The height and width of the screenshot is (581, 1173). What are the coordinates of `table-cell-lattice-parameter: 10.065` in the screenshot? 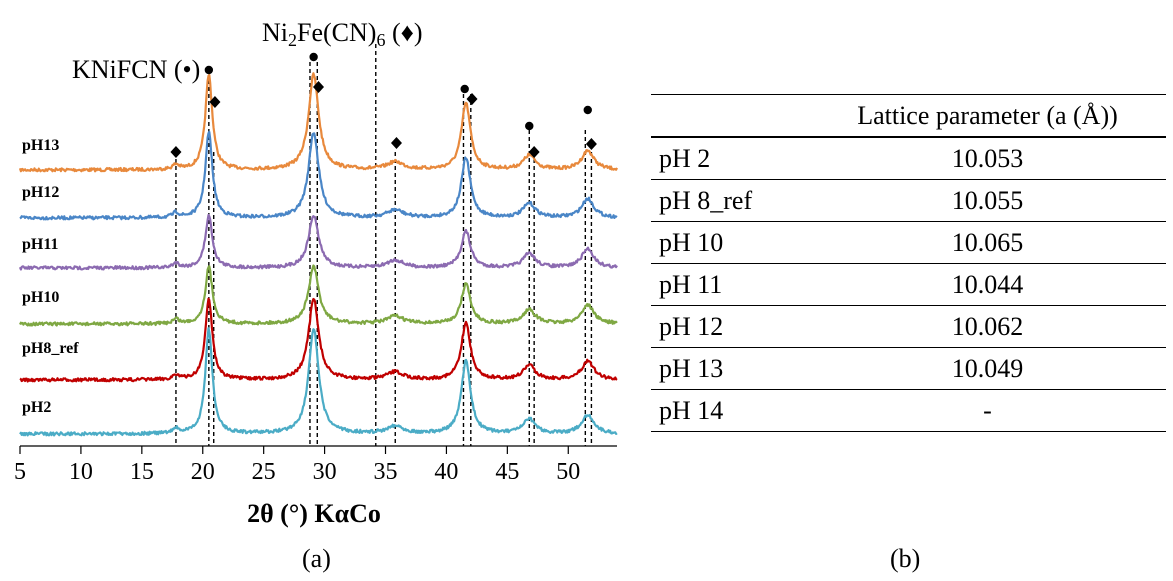 It's located at (987, 242).